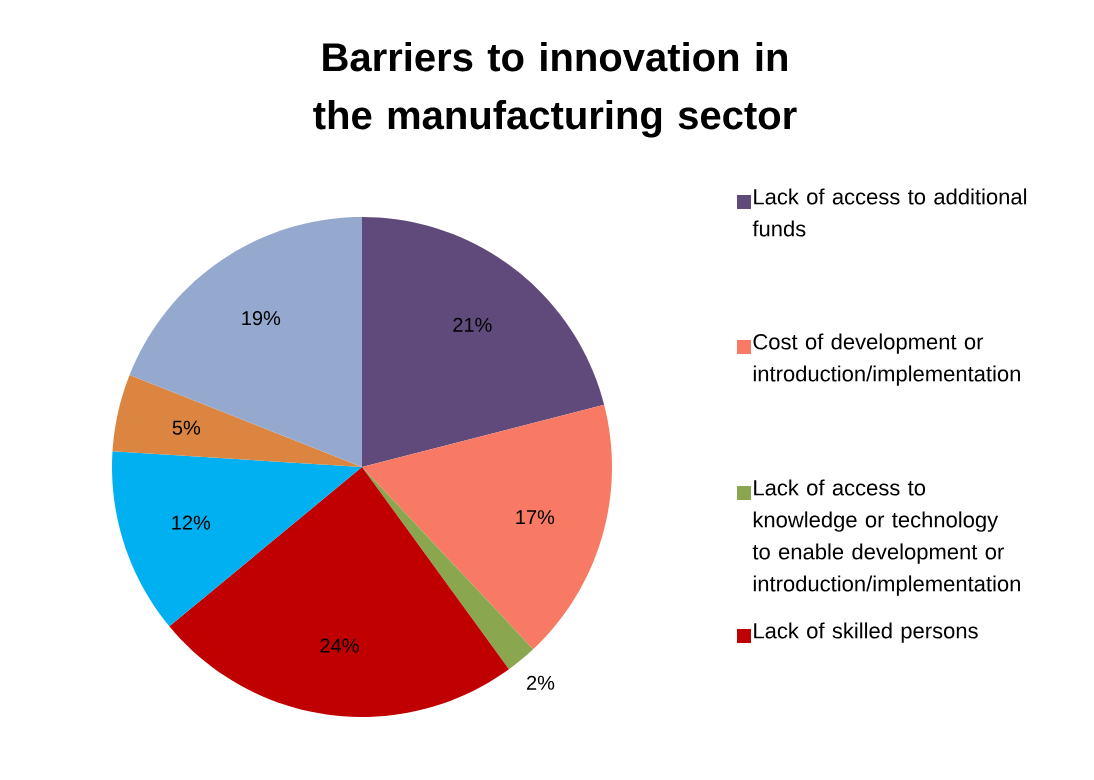 Image resolution: width=1094 pixels, height=780 pixels. What do you see at coordinates (191, 522) in the screenshot?
I see `data-label: 12%` at bounding box center [191, 522].